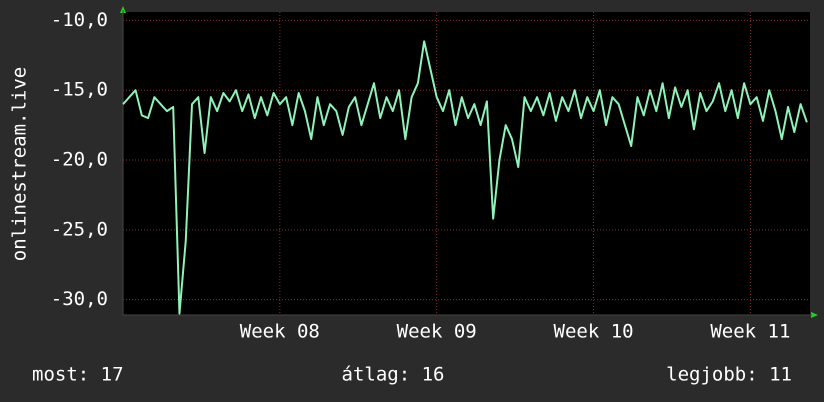 This screenshot has width=824, height=402. I want to click on footer-average: átlag: 16, so click(393, 375).